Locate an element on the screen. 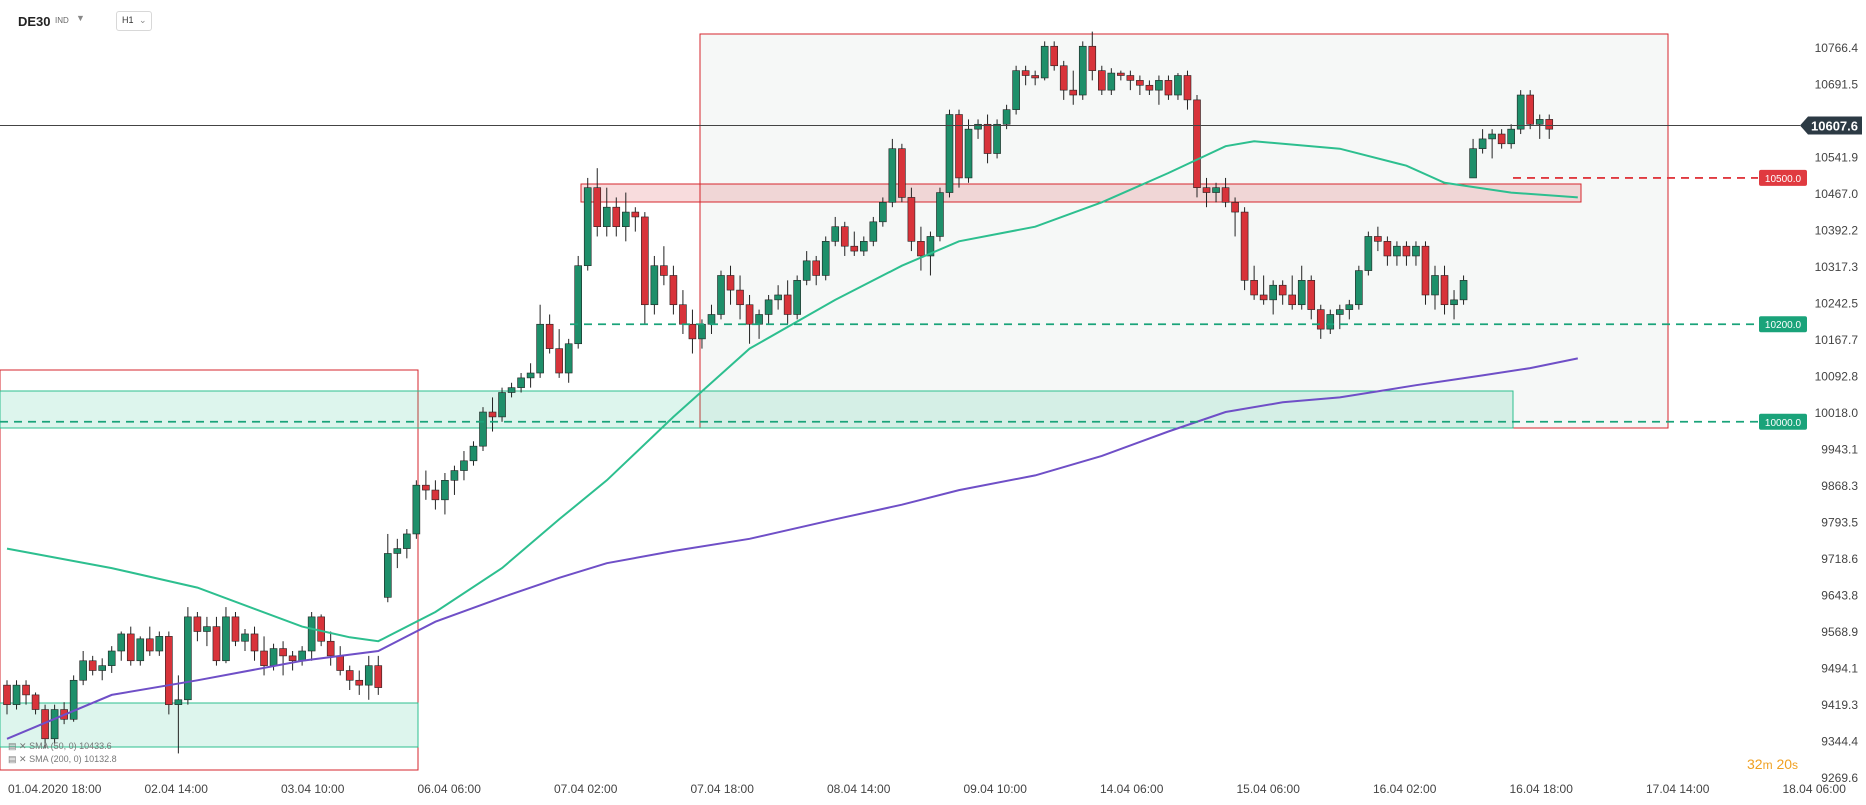  timeframe-selector: H1 ⌄ is located at coordinates (134, 21).